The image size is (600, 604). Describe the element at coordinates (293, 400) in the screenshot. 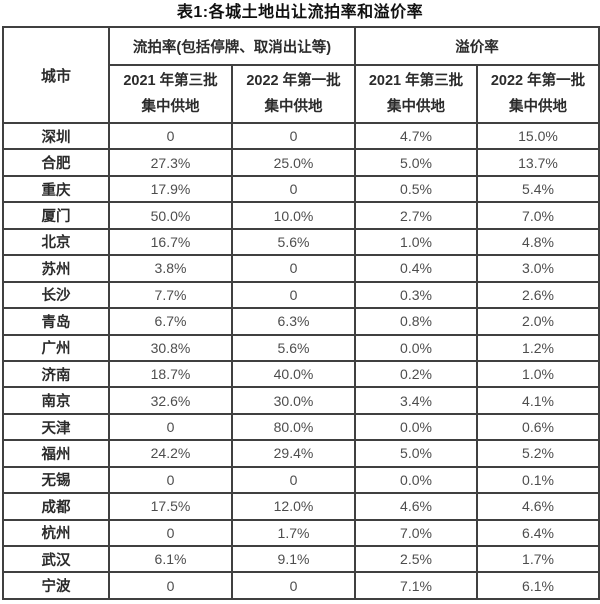

I see `failure-2022-batch1-cell: 30.0%` at that location.